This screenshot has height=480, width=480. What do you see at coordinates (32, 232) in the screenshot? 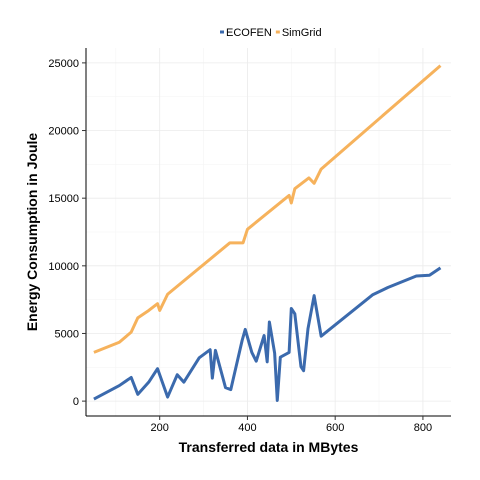
I see `y-axis-title: Energy Consumption in Joule` at bounding box center [32, 232].